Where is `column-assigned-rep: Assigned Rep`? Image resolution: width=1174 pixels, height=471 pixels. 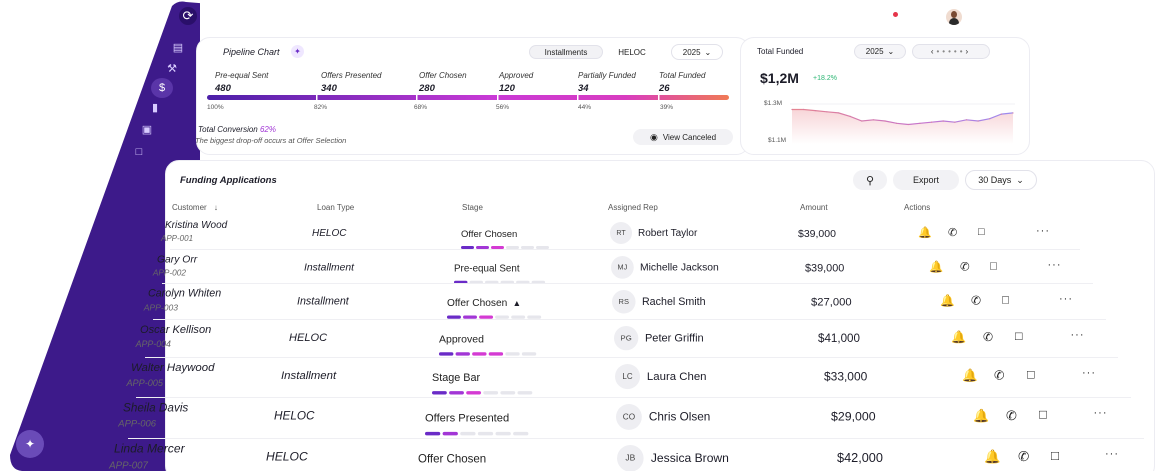
column-assigned-rep: Assigned Rep is located at coordinates (633, 207).